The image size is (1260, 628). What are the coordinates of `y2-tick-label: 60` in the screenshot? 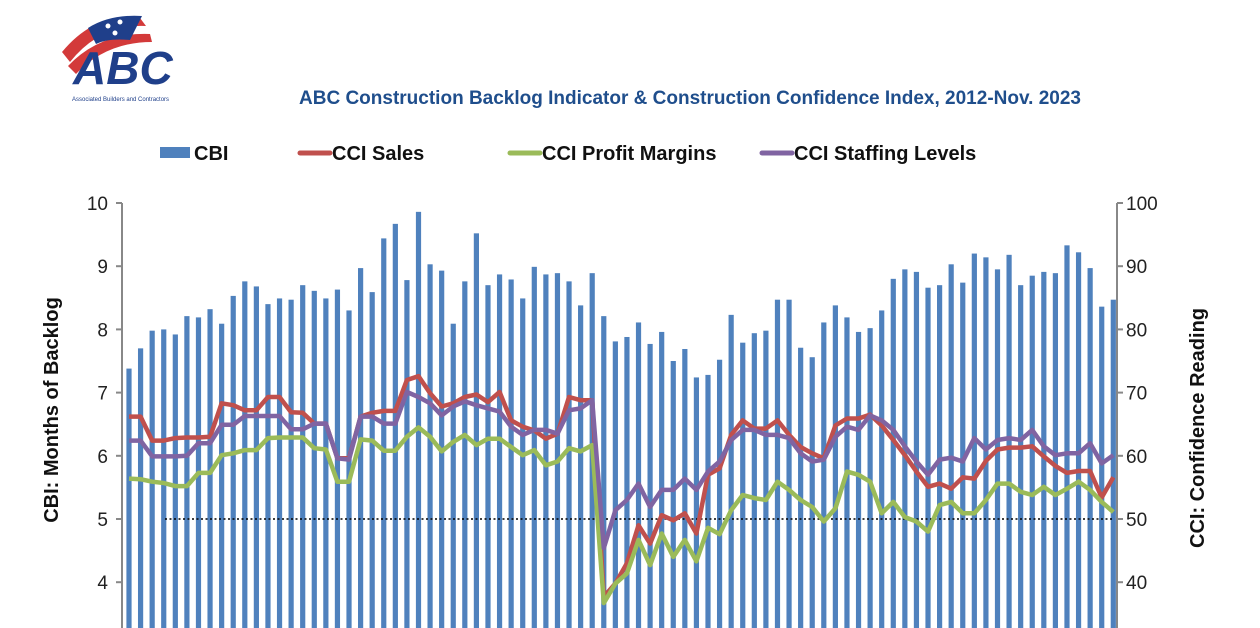 It's located at (1136, 457).